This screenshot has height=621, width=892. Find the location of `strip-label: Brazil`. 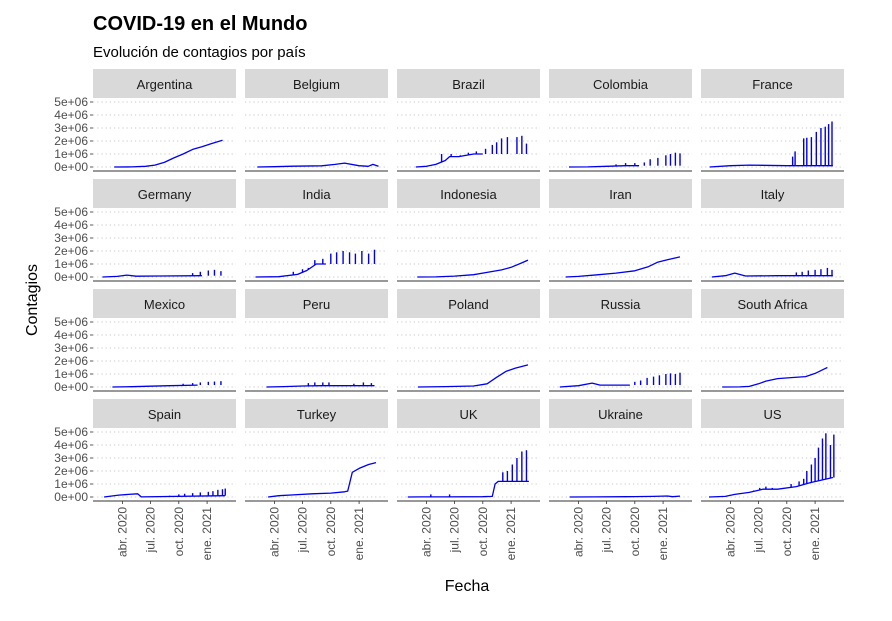

strip-label: Brazil is located at coordinates (468, 84).